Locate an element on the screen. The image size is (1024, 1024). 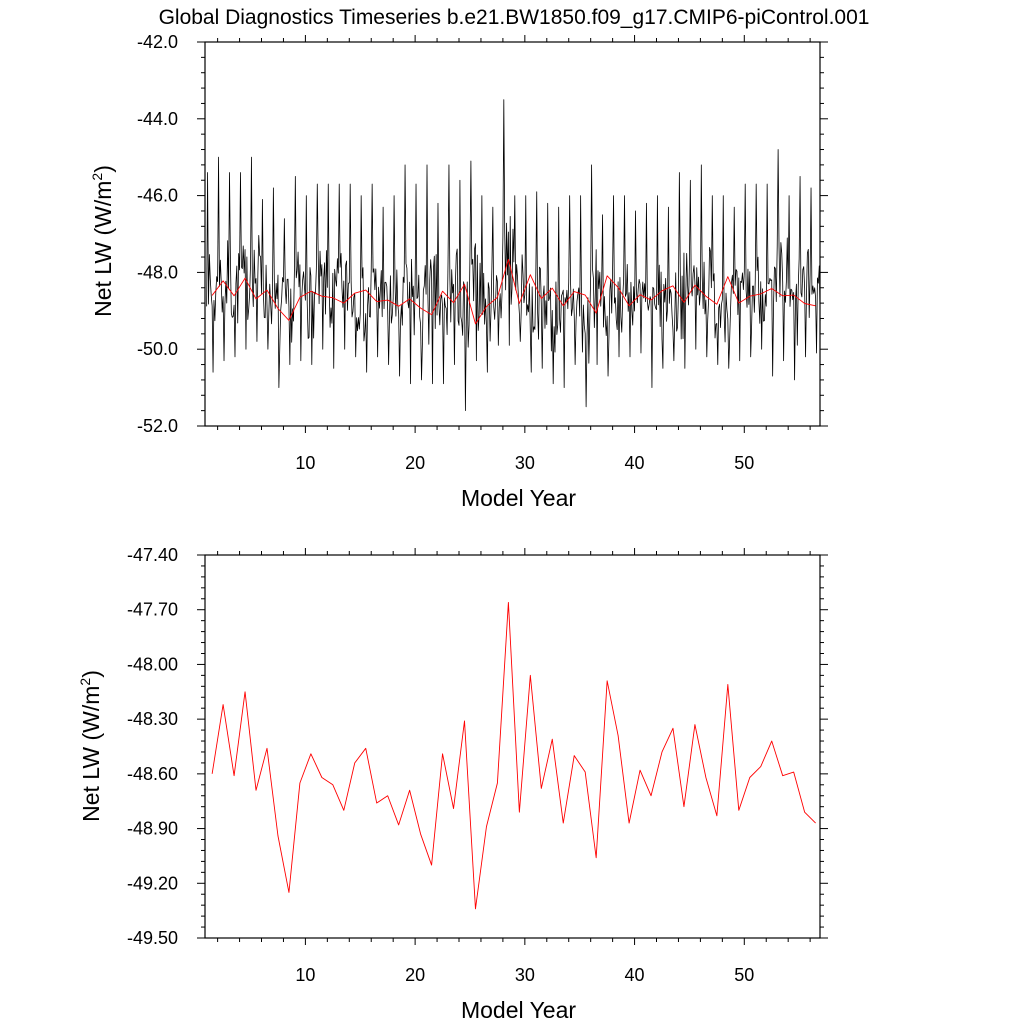
y-tick-label: -47.40 is located at coordinates (152, 555).